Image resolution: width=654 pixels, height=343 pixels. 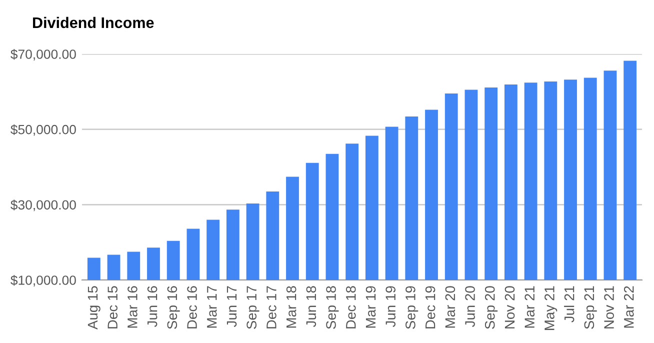 What do you see at coordinates (133, 307) in the screenshot?
I see `x-tick-label: Mar 16` at bounding box center [133, 307].